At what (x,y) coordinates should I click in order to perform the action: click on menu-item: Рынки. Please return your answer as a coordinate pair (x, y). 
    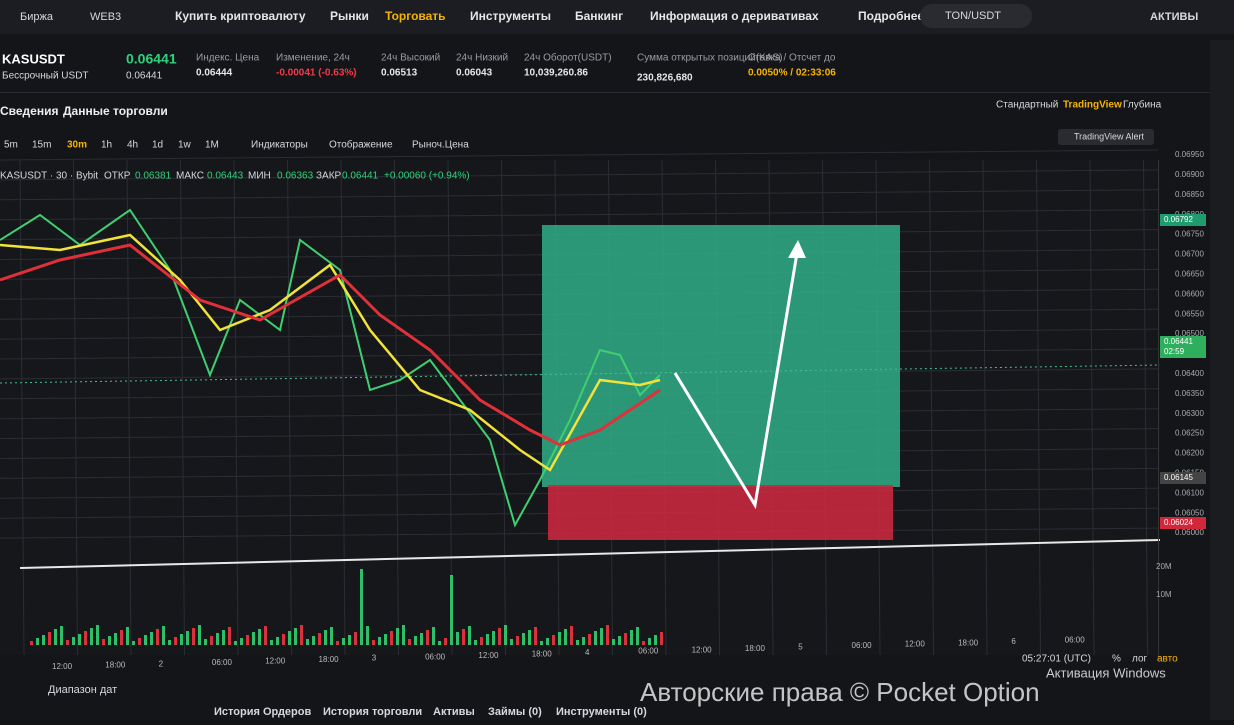
    Looking at the image, I should click on (349, 16).